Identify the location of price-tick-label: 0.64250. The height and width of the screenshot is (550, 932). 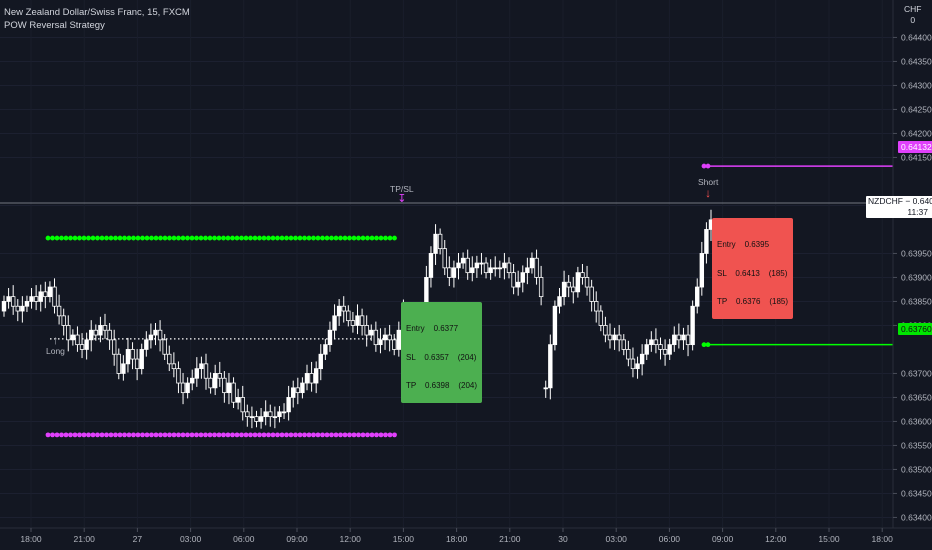
(916, 109).